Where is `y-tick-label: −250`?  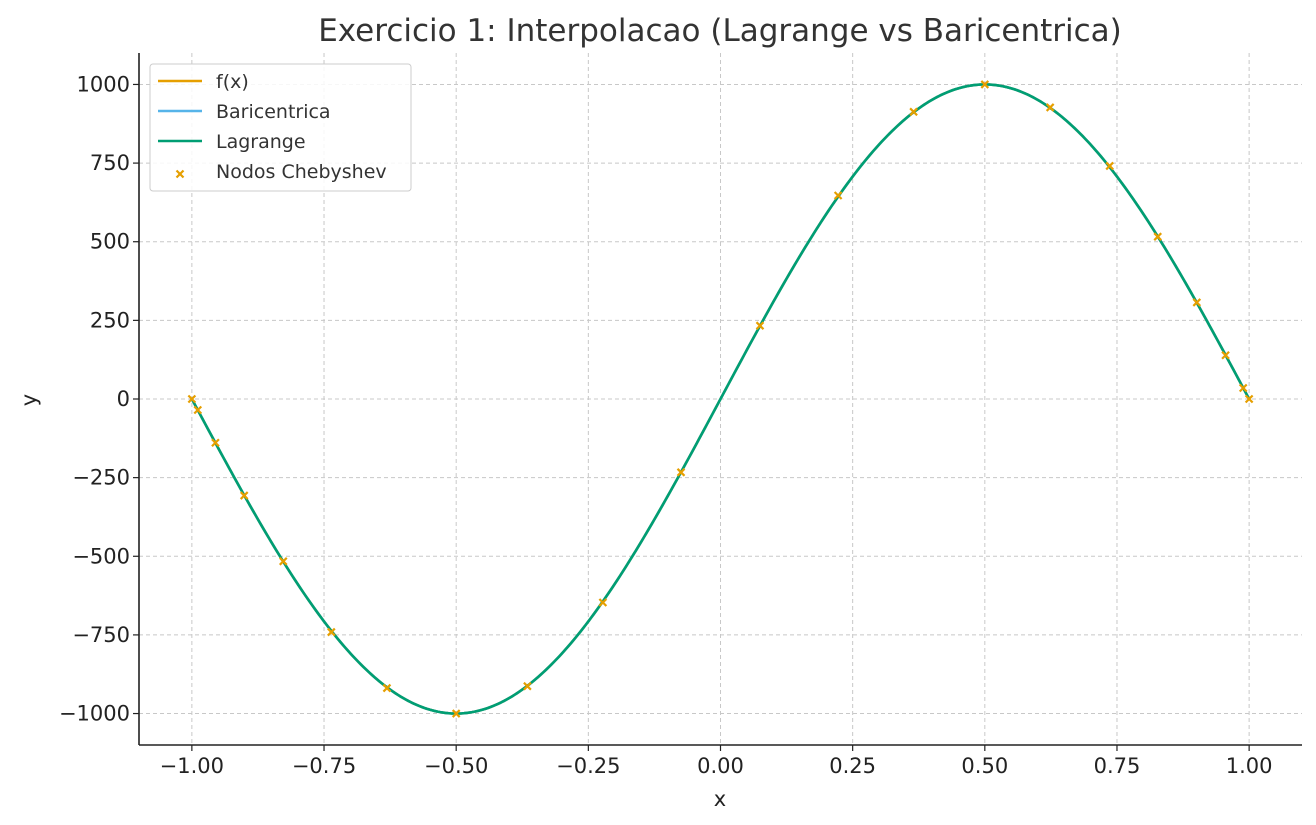
y-tick-label: −250 is located at coordinates (101, 478).